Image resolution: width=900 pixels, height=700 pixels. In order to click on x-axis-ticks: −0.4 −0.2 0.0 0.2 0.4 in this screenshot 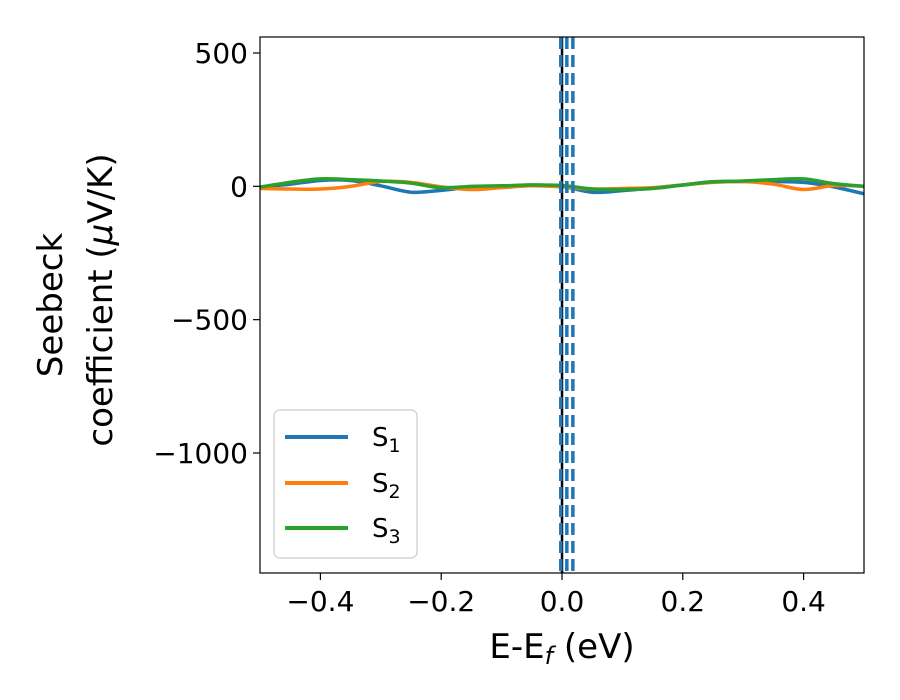, I will do `click(556, 595)`.